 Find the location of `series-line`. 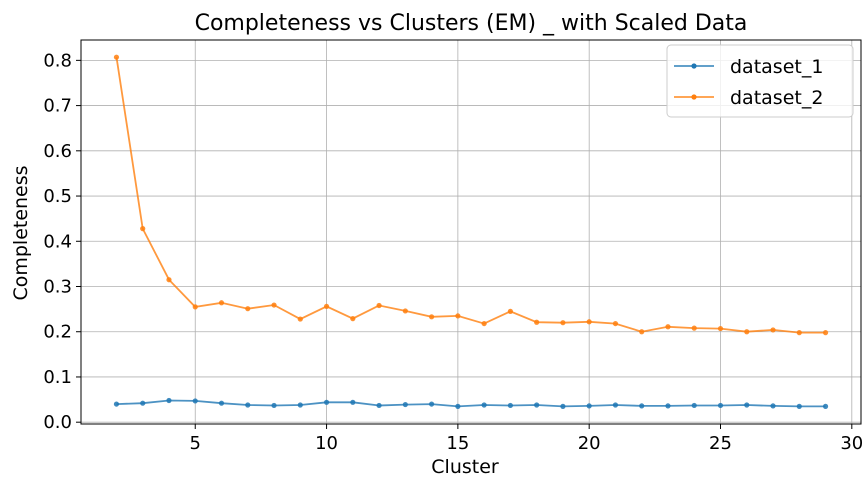

series-line is located at coordinates (471, 403).